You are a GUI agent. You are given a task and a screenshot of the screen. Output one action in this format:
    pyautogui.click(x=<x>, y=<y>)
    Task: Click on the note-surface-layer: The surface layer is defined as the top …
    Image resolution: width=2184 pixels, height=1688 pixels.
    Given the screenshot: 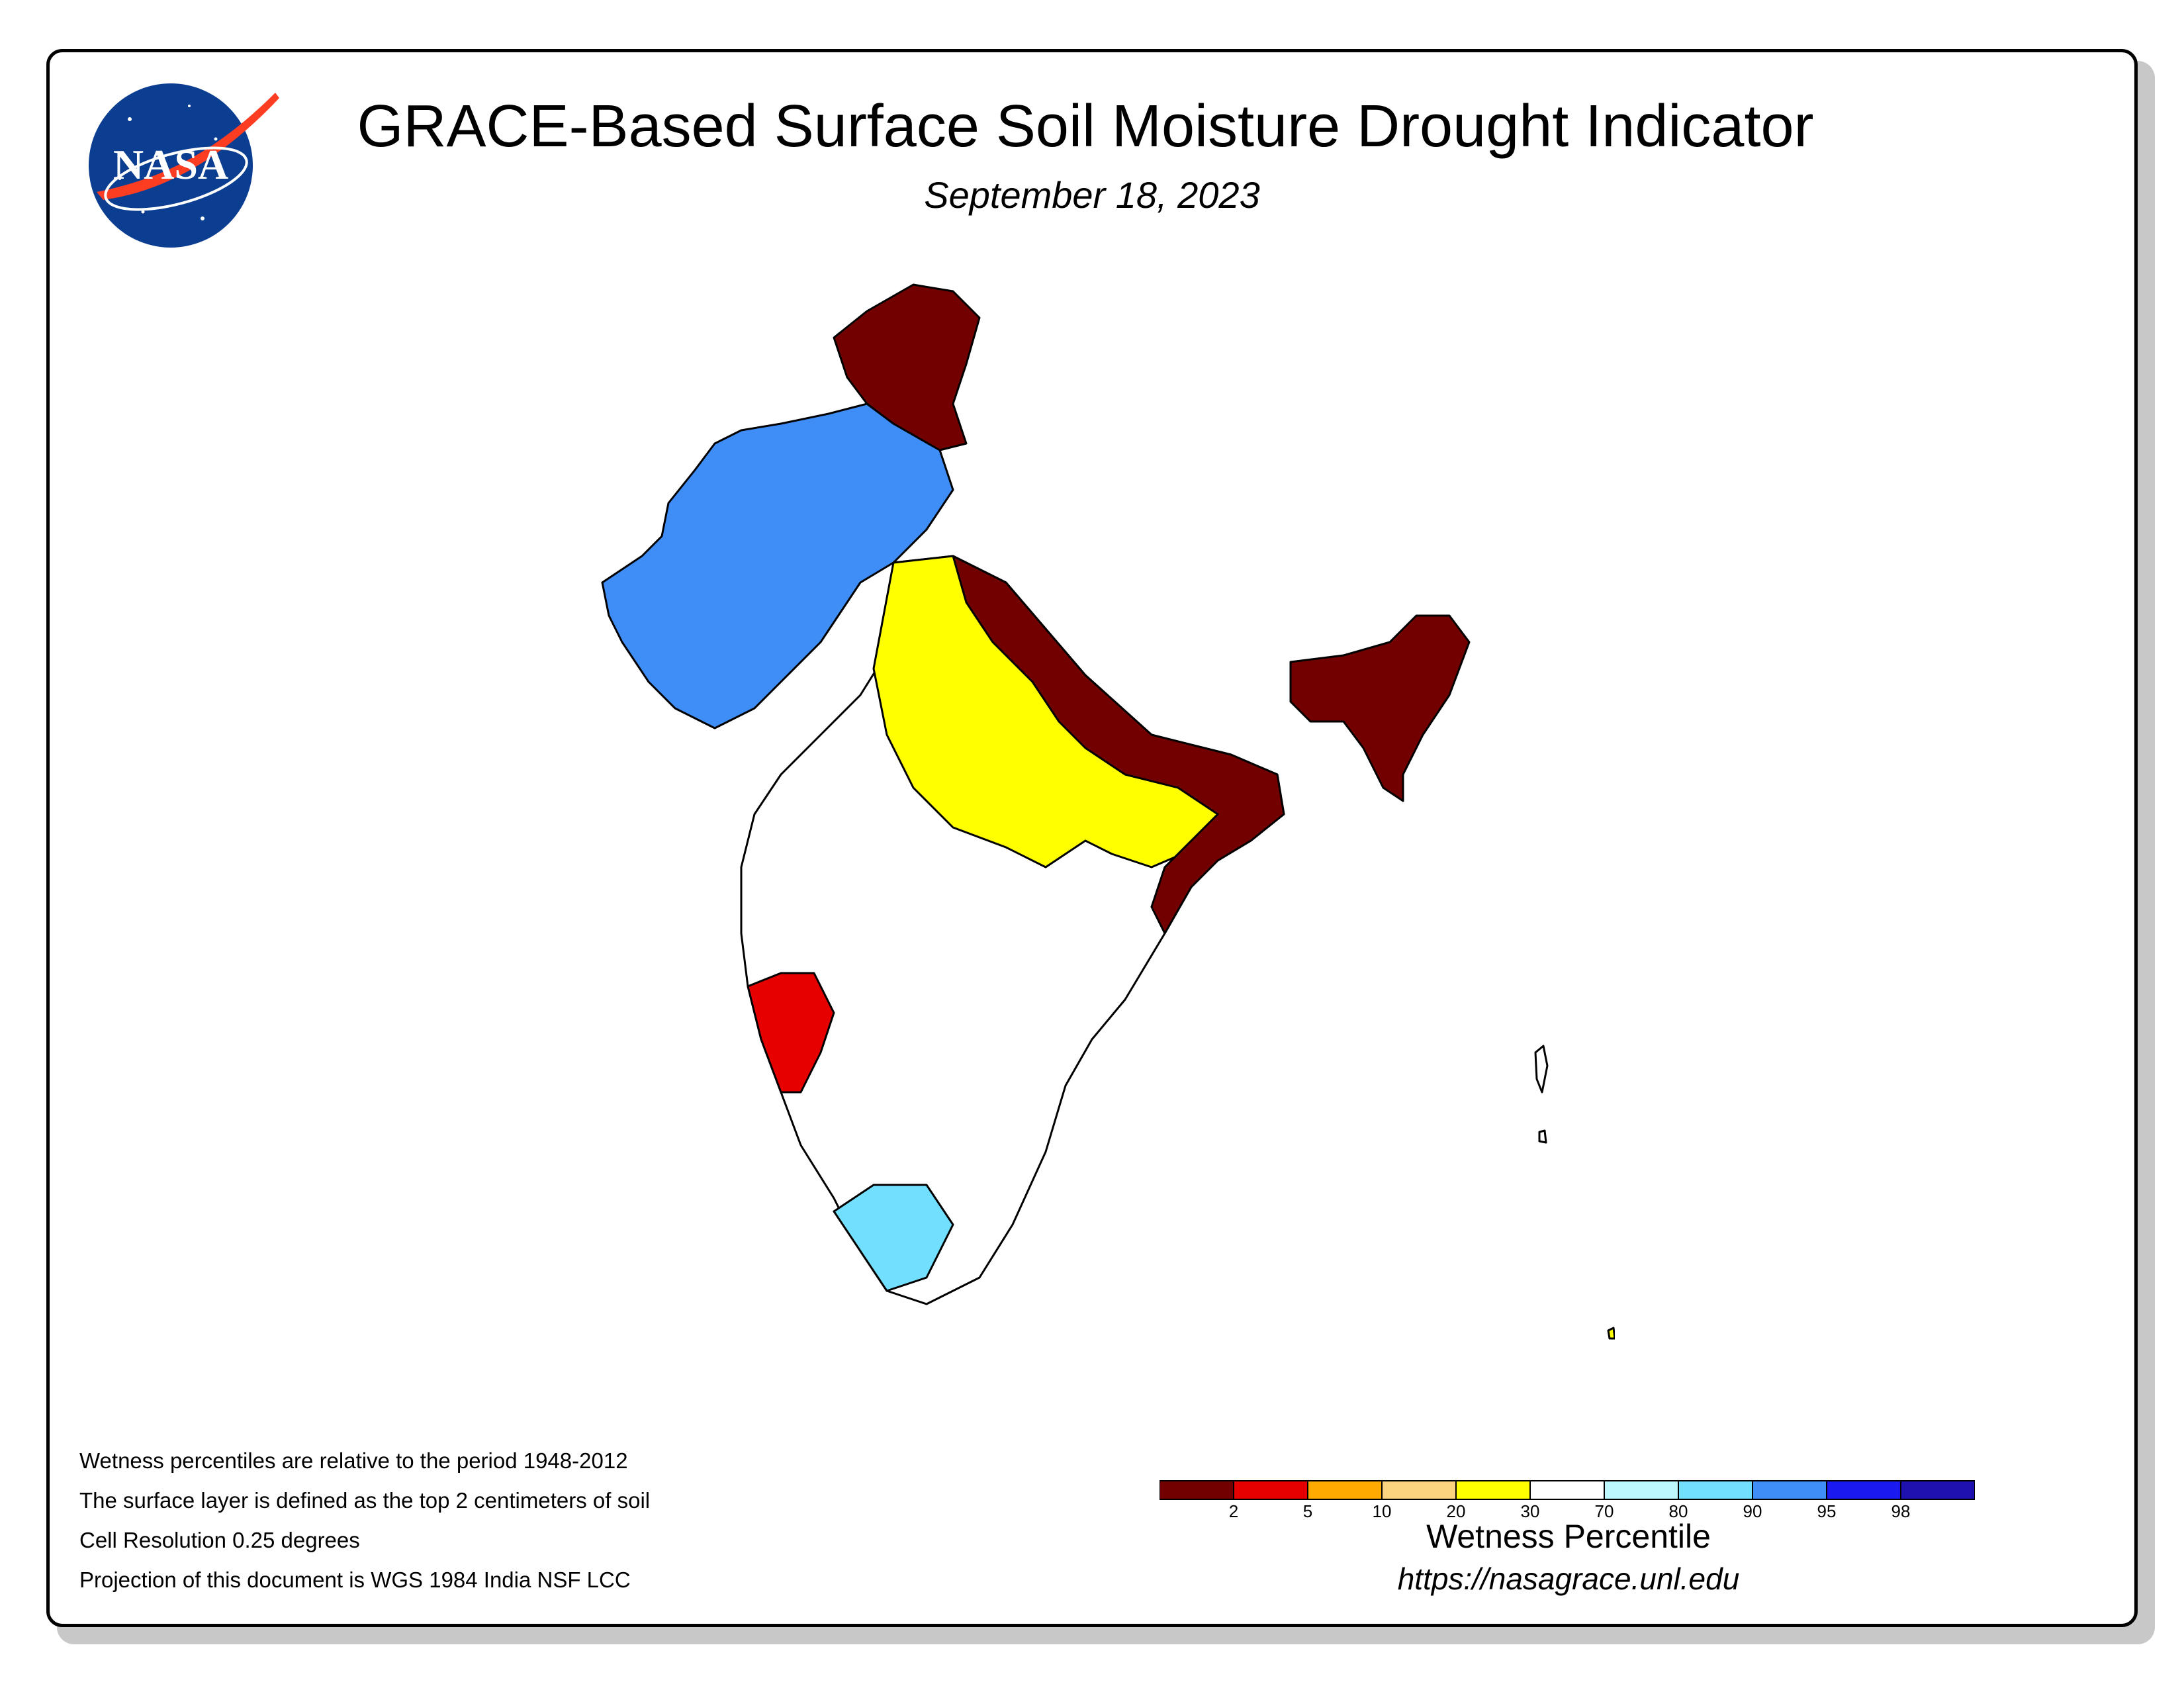 What is the action you would take?
    pyautogui.click(x=365, y=1500)
    